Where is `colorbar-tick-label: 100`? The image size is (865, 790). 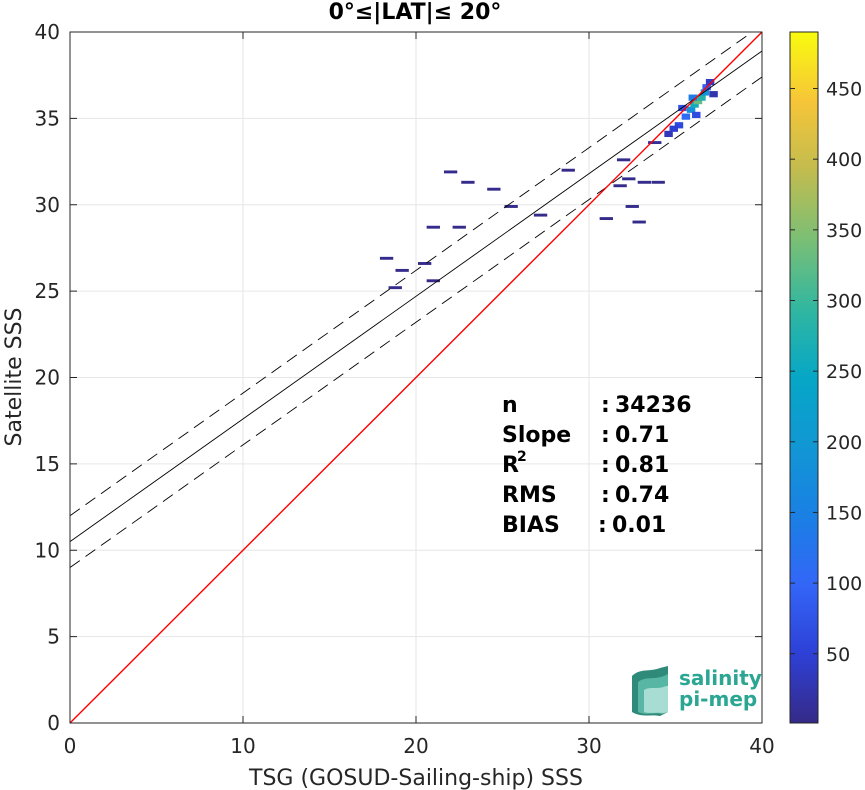 colorbar-tick-label: 100 is located at coordinates (844, 584).